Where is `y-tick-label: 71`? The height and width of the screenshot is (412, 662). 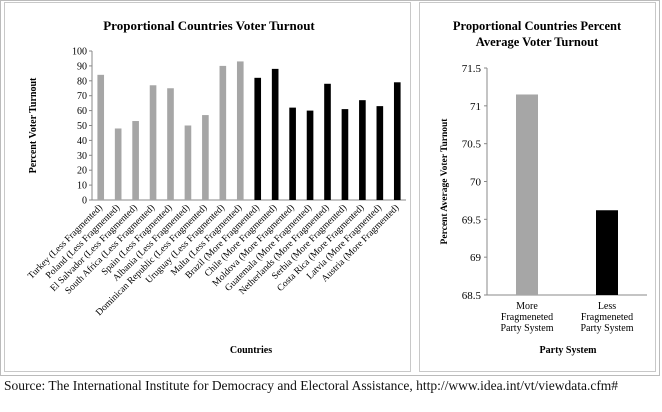
y-tick-label: 71 is located at coordinates (475, 107).